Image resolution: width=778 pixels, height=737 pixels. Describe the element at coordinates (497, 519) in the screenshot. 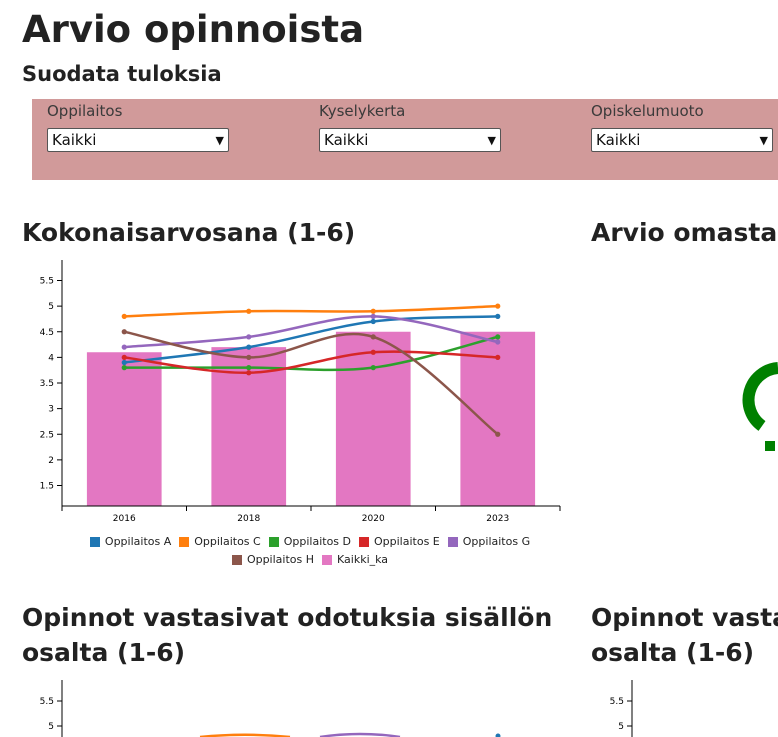

I see `x-tick-label: 2023` at that location.